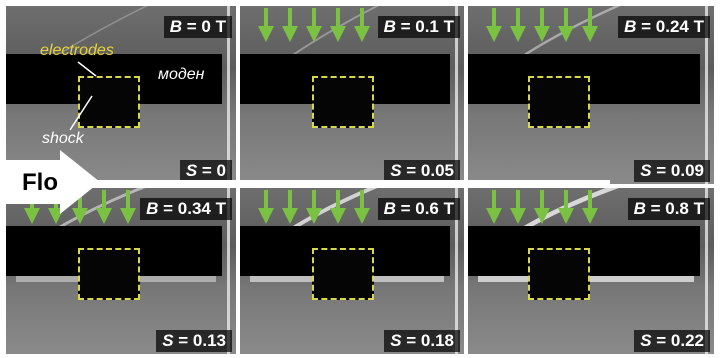  Describe the element at coordinates (194, 341) in the screenshot. I see `interaction-parameter-label: S = 0.13` at that location.